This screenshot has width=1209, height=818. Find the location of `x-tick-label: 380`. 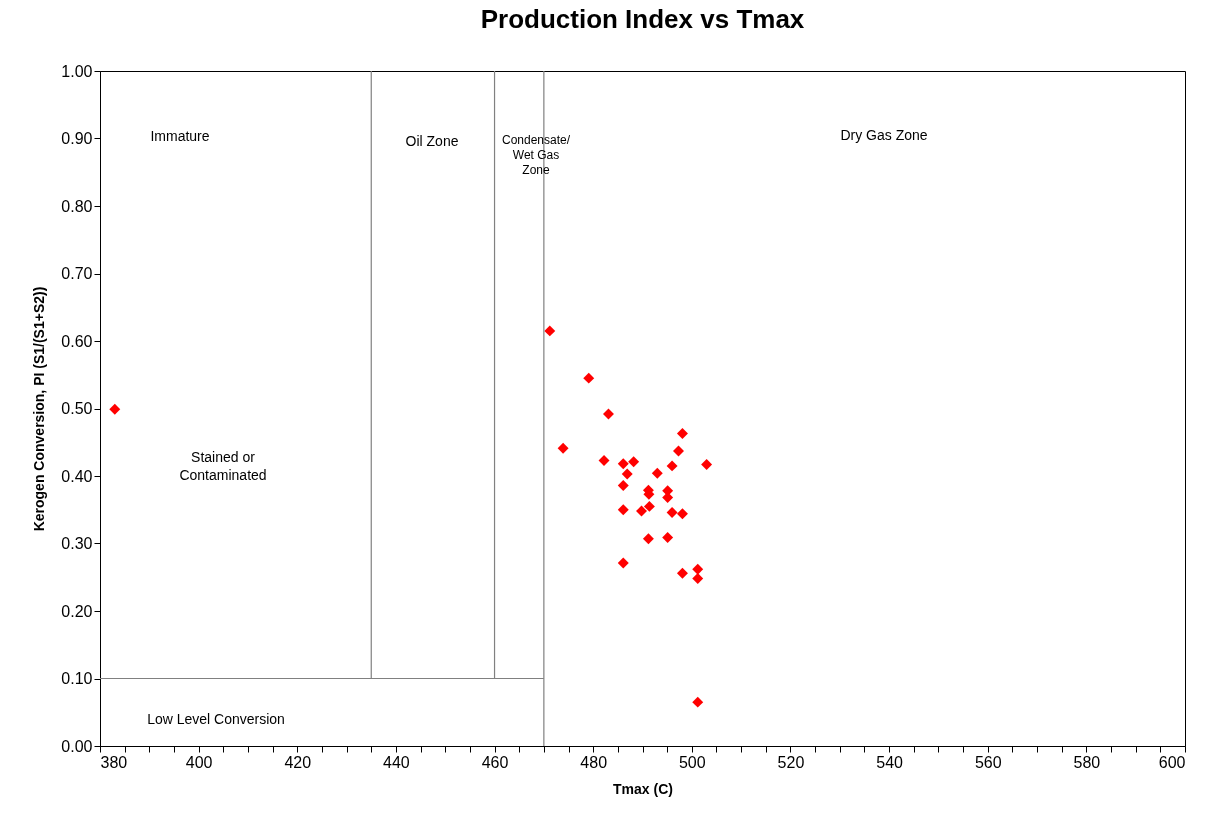

x-tick-label: 380 is located at coordinates (114, 762).